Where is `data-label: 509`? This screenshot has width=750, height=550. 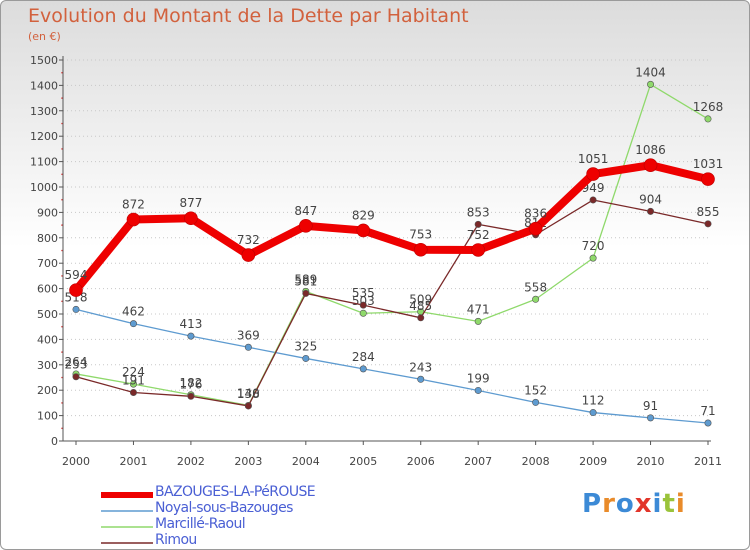 data-label: 509 is located at coordinates (420, 300).